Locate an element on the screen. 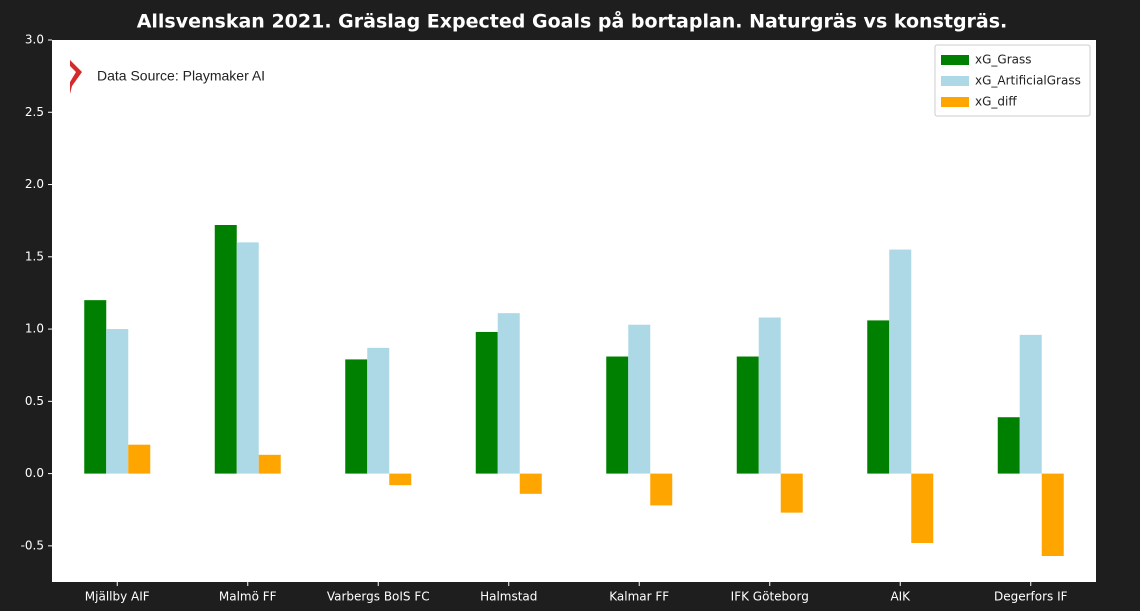  x-tick-label: IFK Göteborg is located at coordinates (770, 597).